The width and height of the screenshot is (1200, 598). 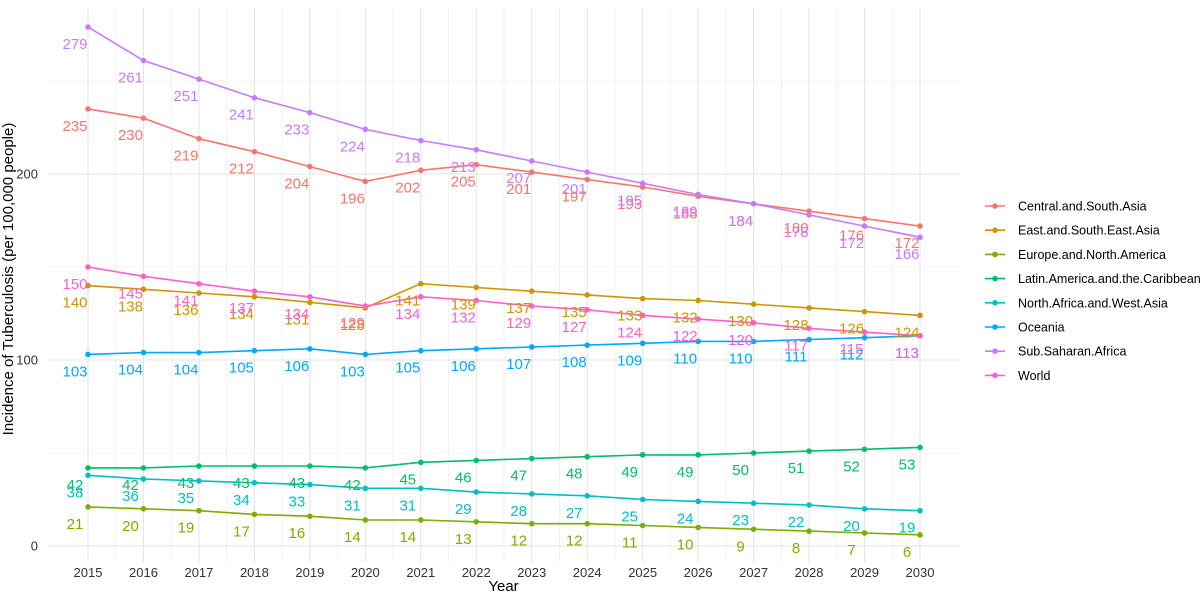 What do you see at coordinates (74, 44) in the screenshot?
I see `data-label-sub-saharan-africa: 279` at bounding box center [74, 44].